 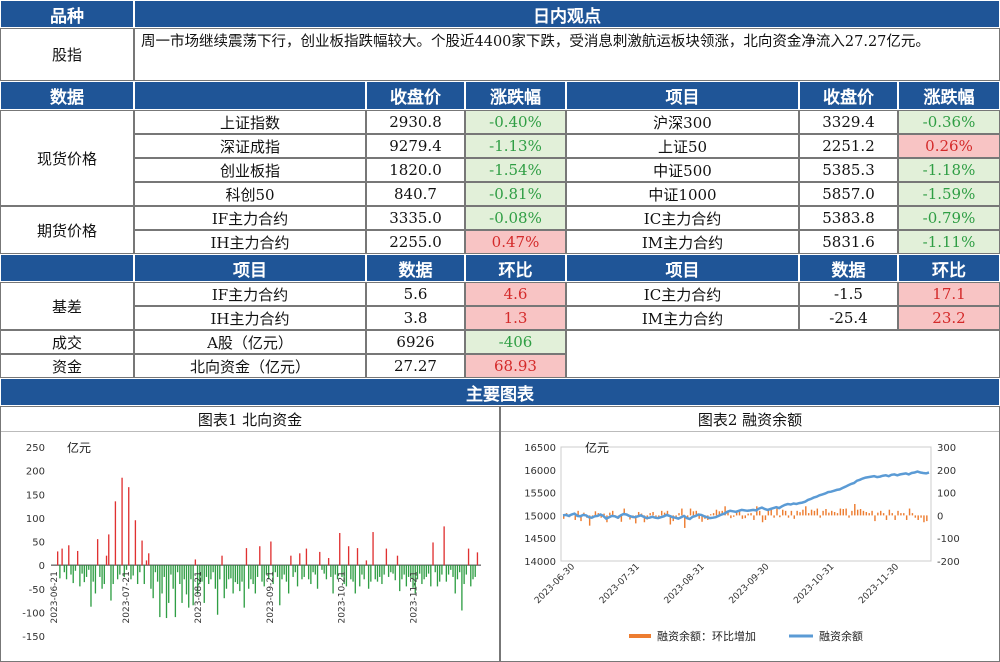 I want to click on funds-label: 资金, so click(x=67, y=366).